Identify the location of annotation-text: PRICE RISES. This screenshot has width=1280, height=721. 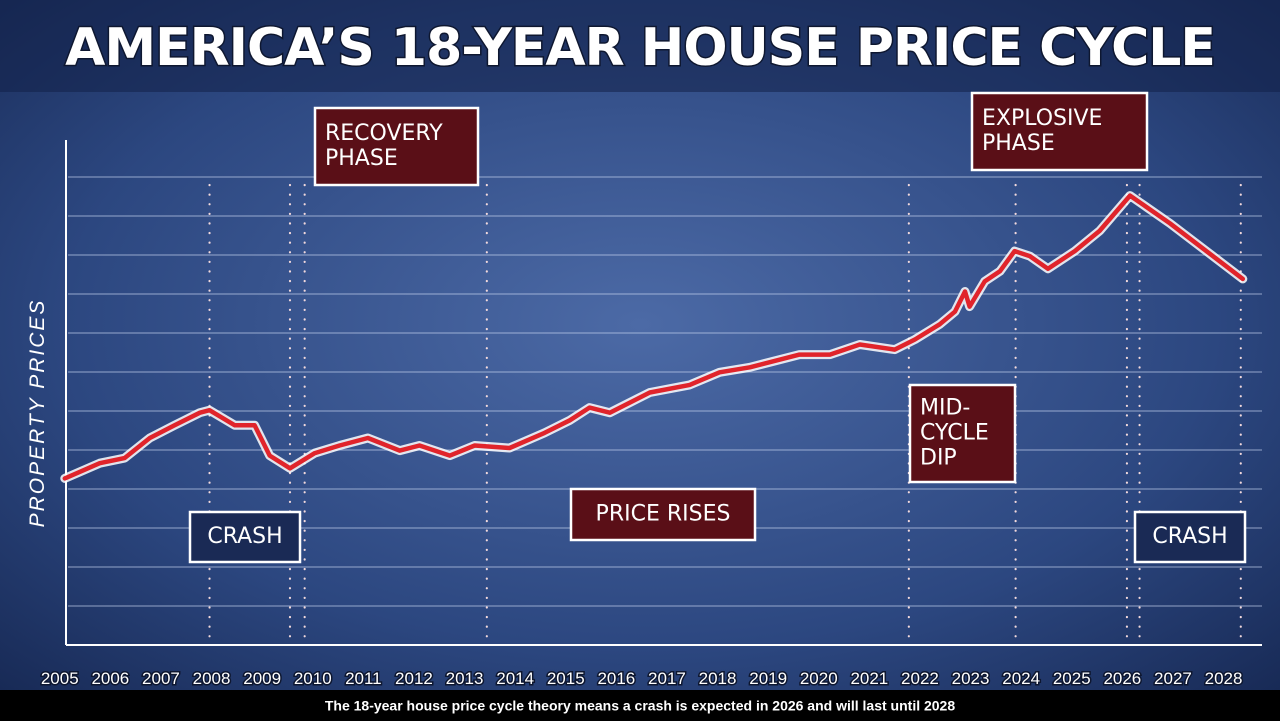
(663, 514).